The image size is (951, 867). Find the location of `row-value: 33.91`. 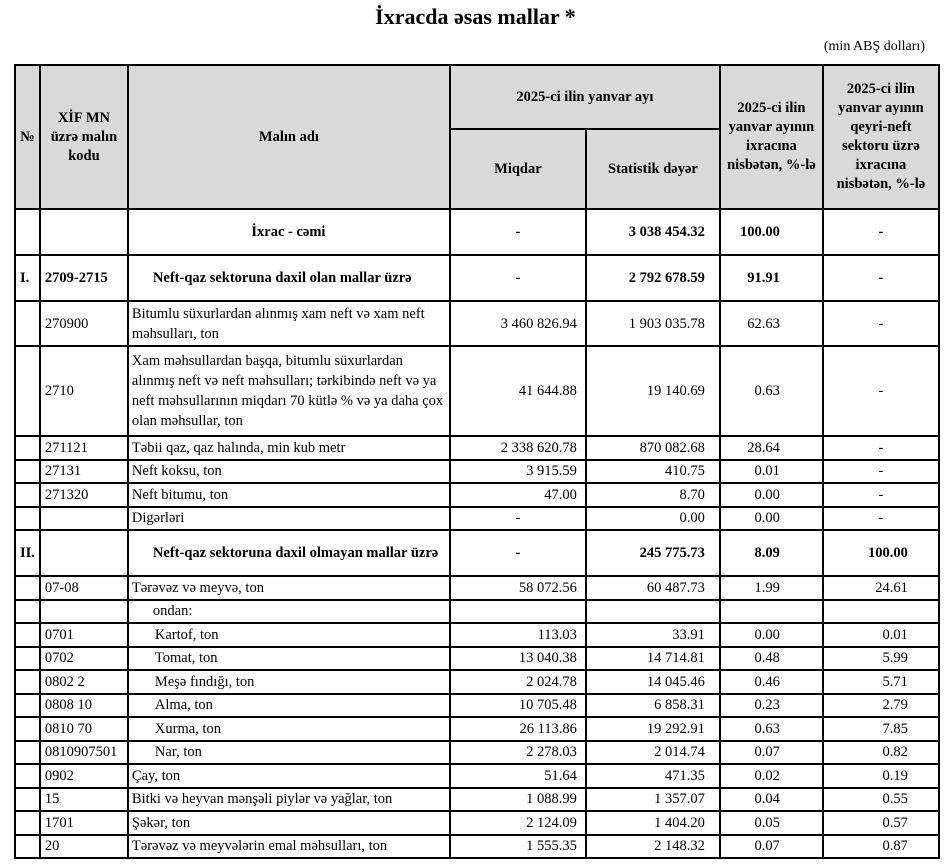

row-value: 33.91 is located at coordinates (652, 635).